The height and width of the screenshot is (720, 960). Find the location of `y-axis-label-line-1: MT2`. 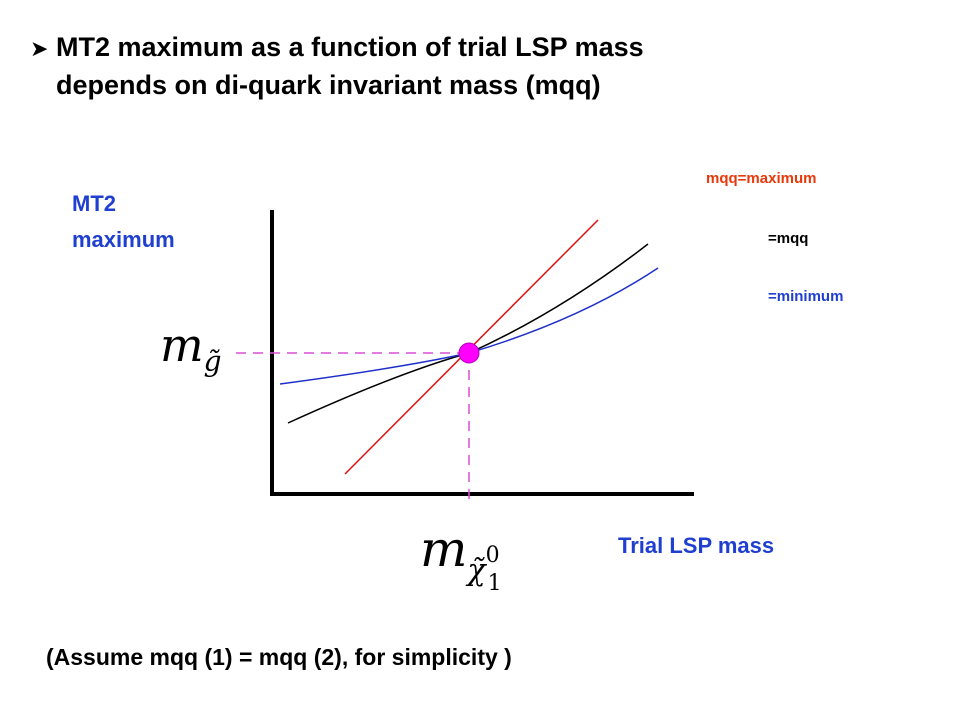

y-axis-label-line-1: MT2 is located at coordinates (94, 203).